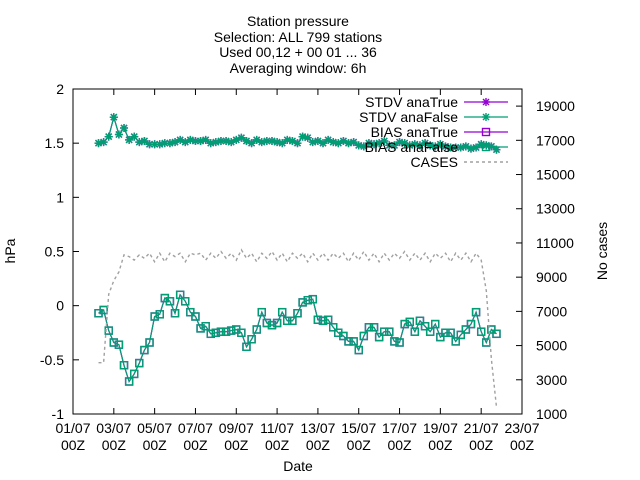 This screenshot has height=480, width=640. I want to click on y2-tick-label: 15000, so click(555, 175).